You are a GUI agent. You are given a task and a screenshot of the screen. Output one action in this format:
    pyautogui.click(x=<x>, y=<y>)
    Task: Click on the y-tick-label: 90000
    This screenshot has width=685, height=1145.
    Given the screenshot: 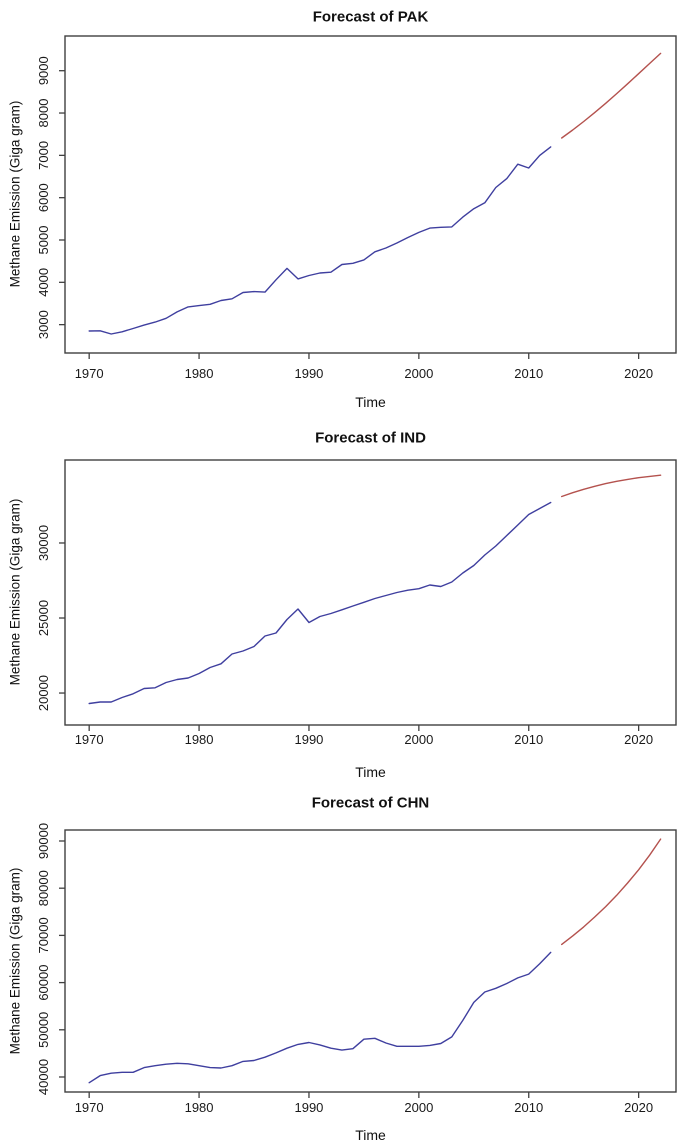 What is the action you would take?
    pyautogui.click(x=43, y=841)
    